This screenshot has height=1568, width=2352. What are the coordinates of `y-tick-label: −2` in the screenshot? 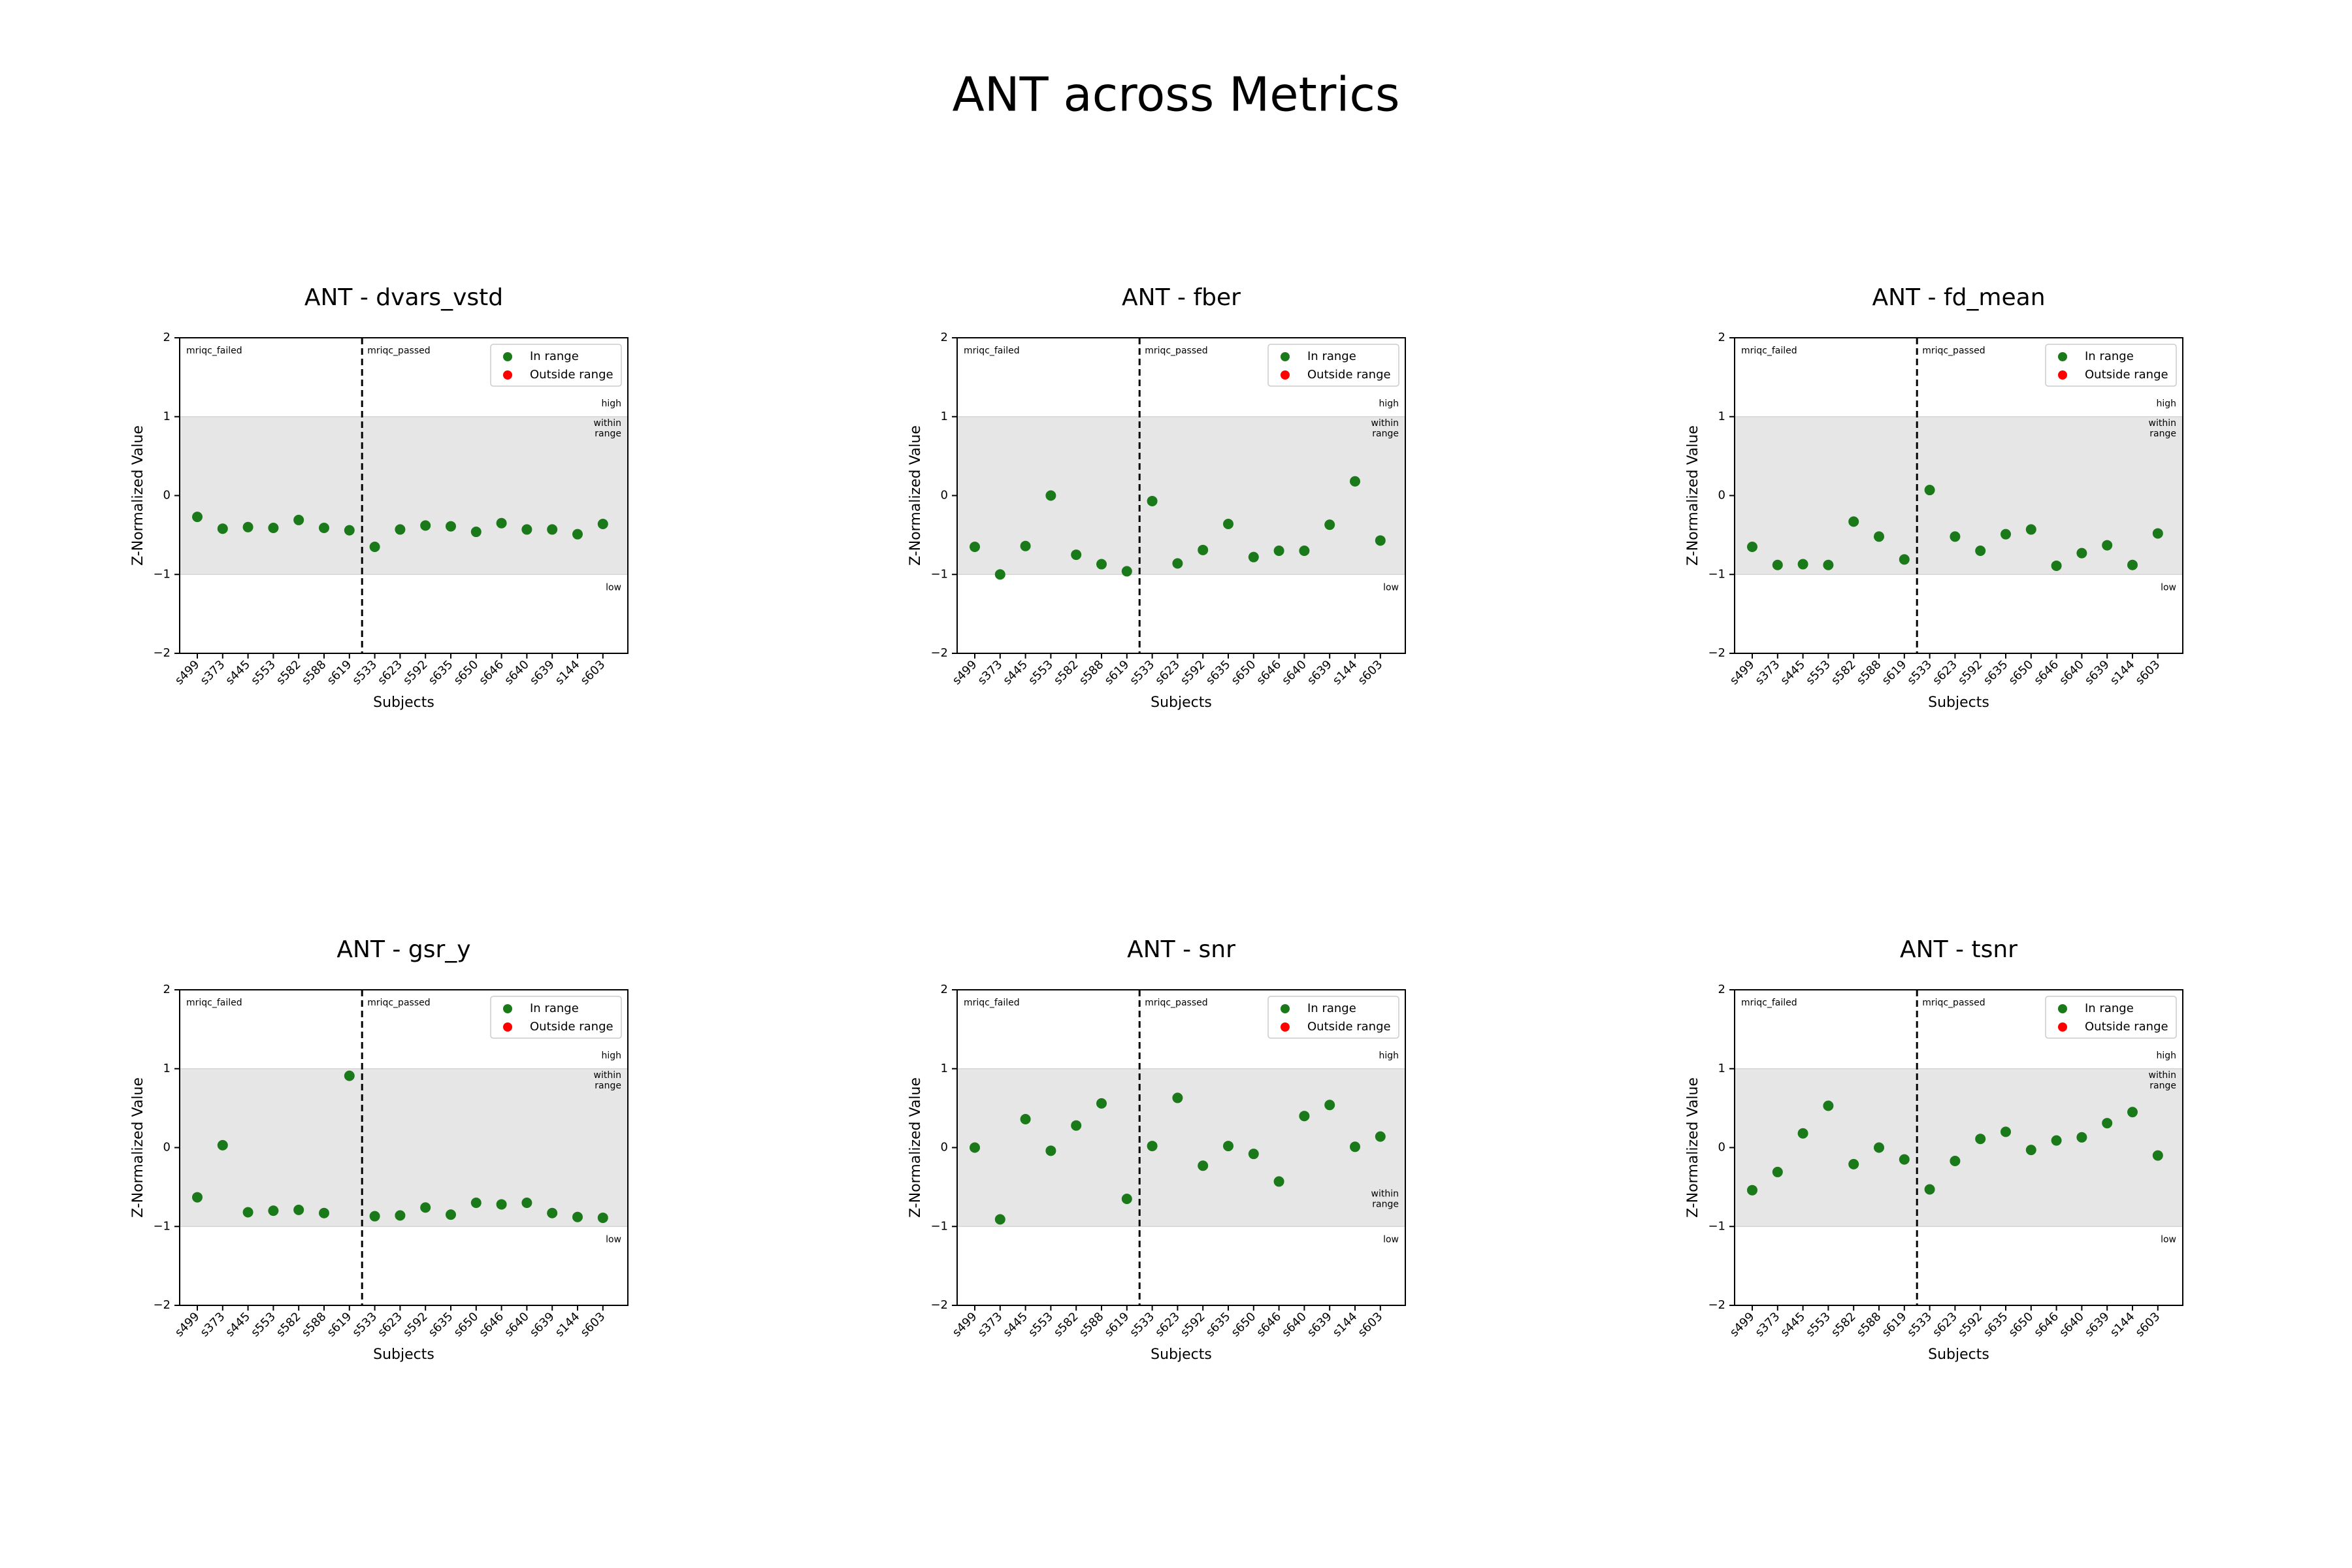 It's located at (939, 653).